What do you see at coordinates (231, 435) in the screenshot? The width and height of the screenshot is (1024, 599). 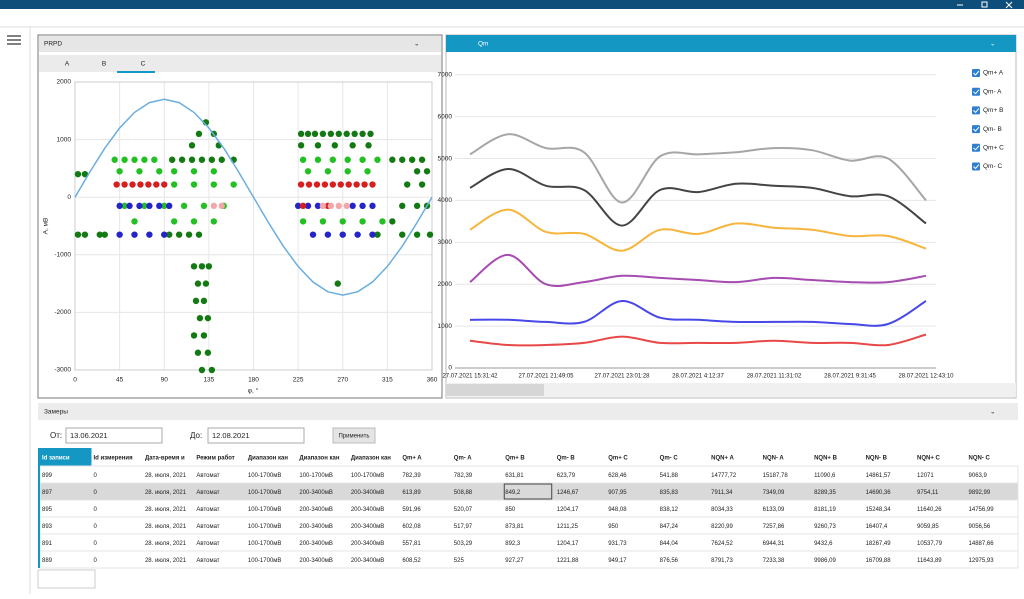 I see `to-value: 12.08.2021` at bounding box center [231, 435].